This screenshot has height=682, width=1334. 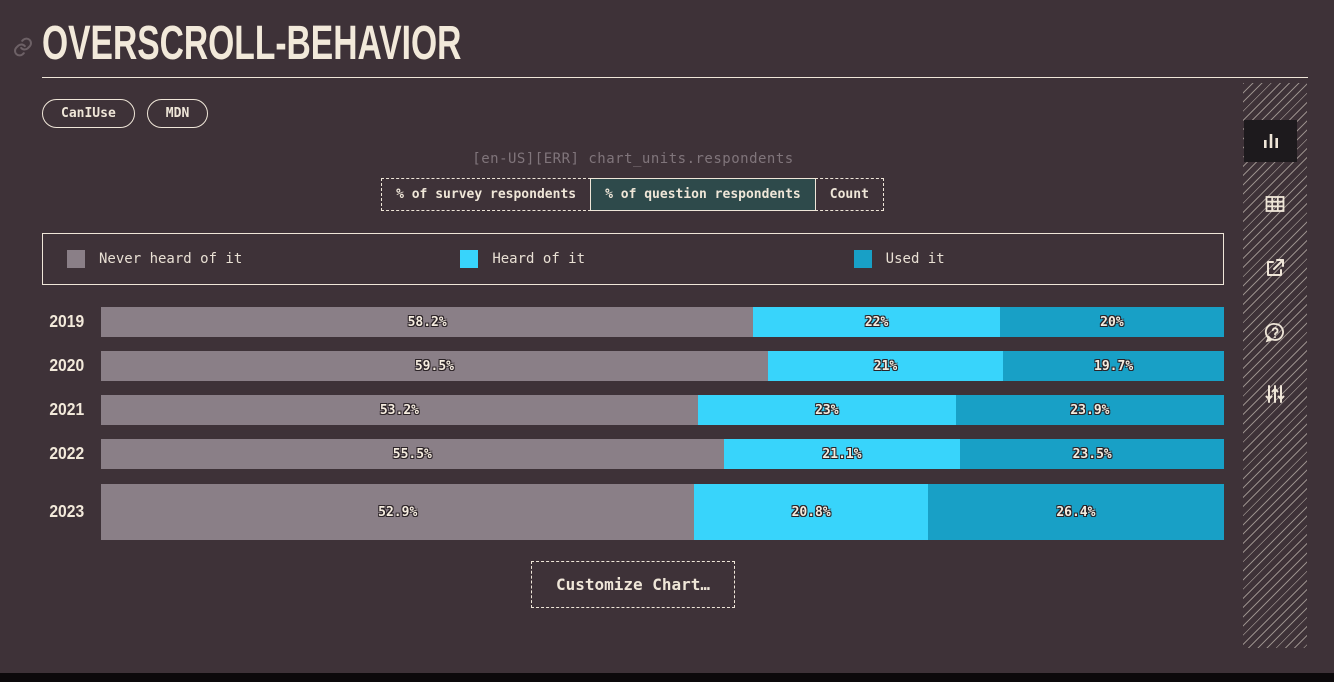 I want to click on bar-segment: 23%, so click(x=826, y=410).